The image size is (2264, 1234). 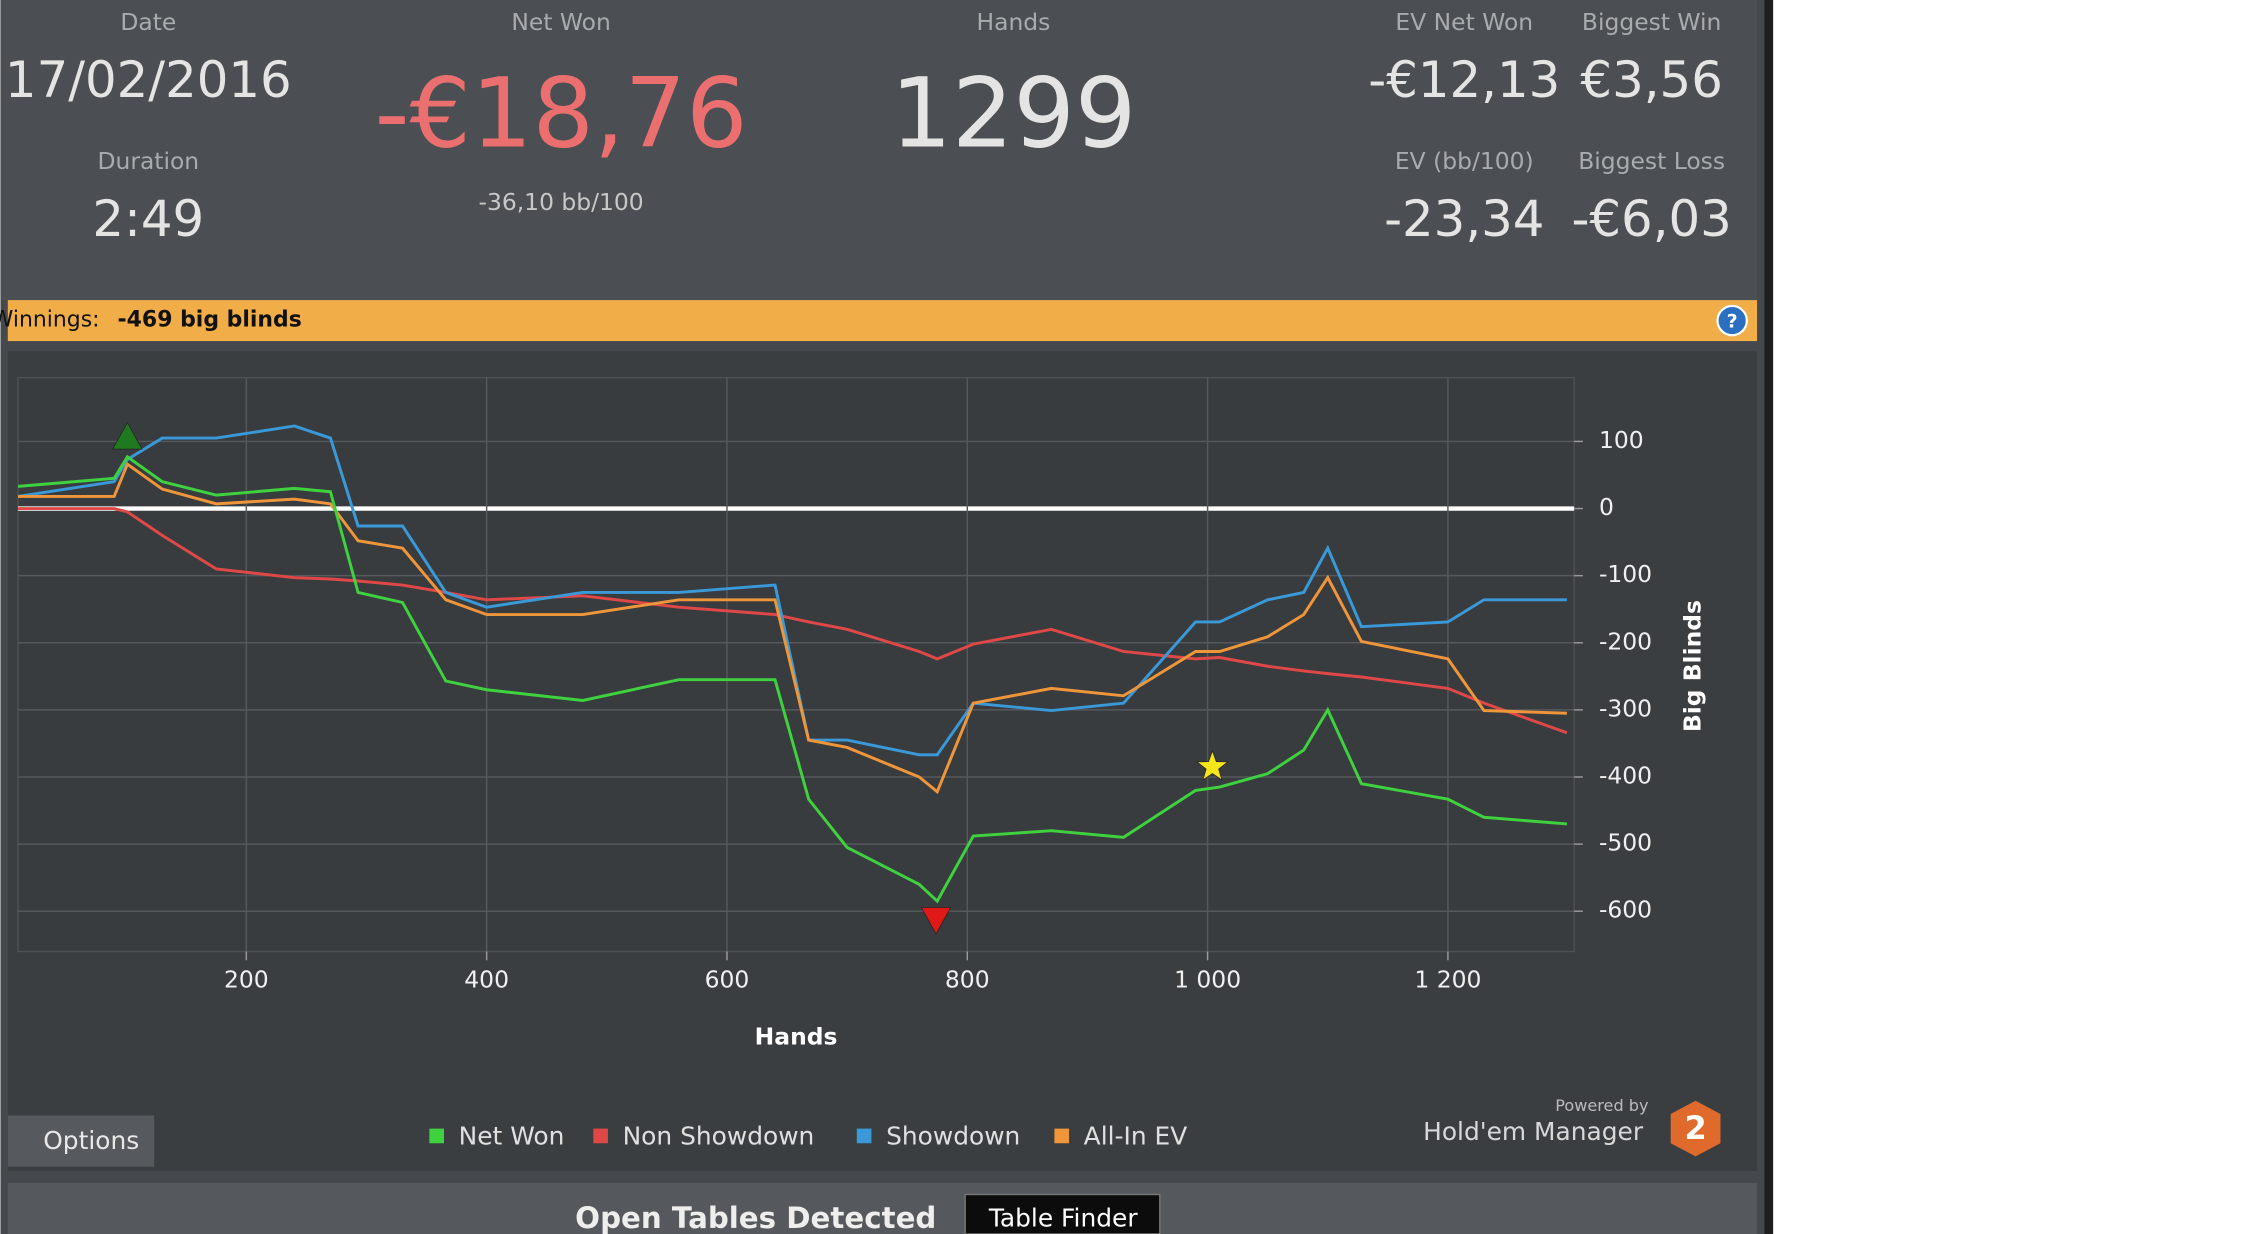 What do you see at coordinates (882, 321) in the screenshot?
I see `winnings-bar` at bounding box center [882, 321].